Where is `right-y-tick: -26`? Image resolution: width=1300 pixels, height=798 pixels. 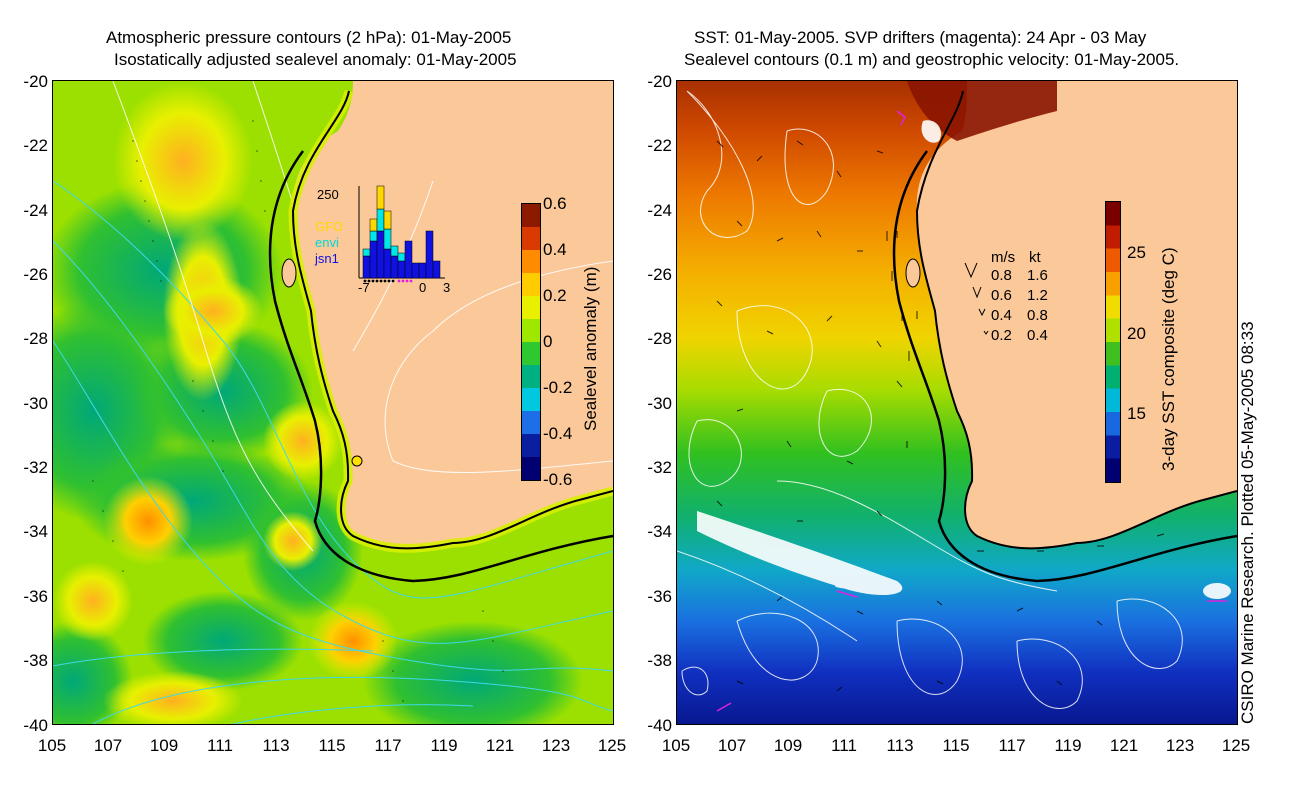 right-y-tick: -26 is located at coordinates (659, 274).